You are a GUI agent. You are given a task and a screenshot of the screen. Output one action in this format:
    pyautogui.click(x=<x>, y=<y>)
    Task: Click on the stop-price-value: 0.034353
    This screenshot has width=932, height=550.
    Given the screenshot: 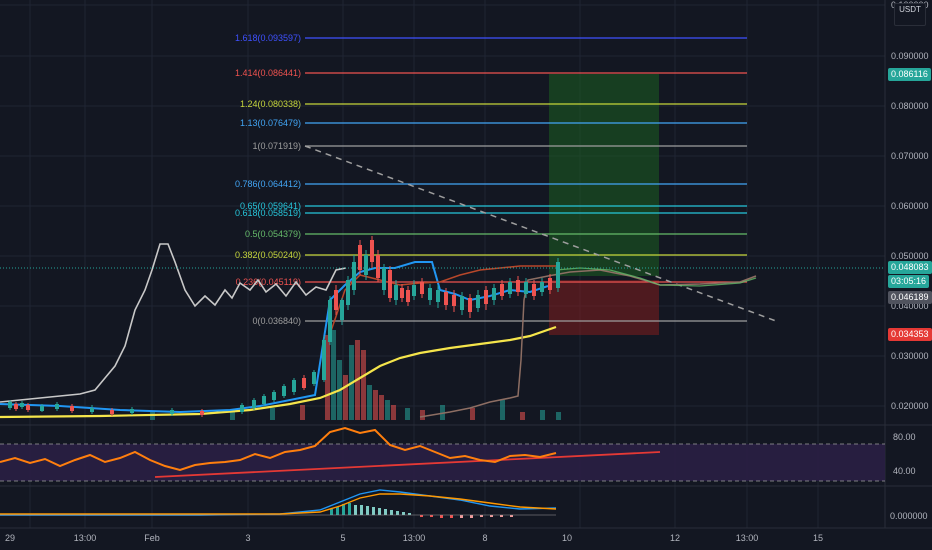 What is the action you would take?
    pyautogui.click(x=910, y=334)
    